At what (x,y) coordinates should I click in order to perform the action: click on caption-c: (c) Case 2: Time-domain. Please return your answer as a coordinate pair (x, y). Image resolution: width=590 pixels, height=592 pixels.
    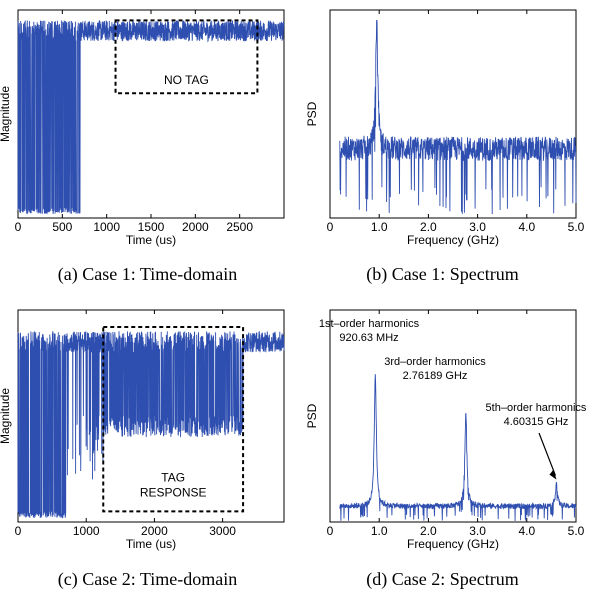
    Looking at the image, I should click on (147, 579).